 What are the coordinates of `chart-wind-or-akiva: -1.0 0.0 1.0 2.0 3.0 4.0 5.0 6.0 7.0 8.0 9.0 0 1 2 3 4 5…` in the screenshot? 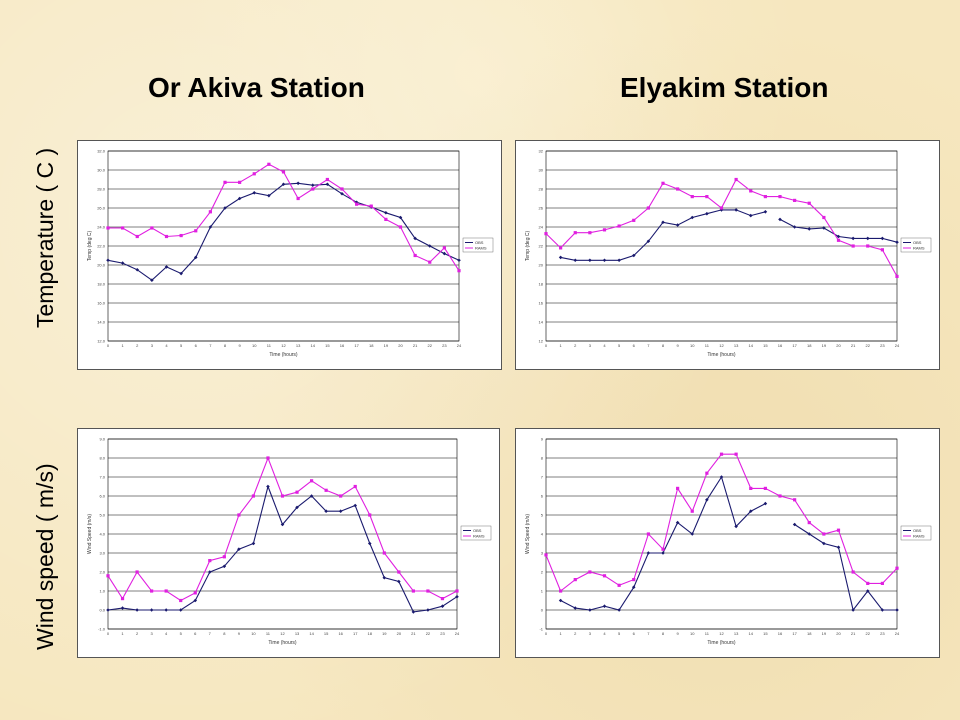 It's located at (288, 543).